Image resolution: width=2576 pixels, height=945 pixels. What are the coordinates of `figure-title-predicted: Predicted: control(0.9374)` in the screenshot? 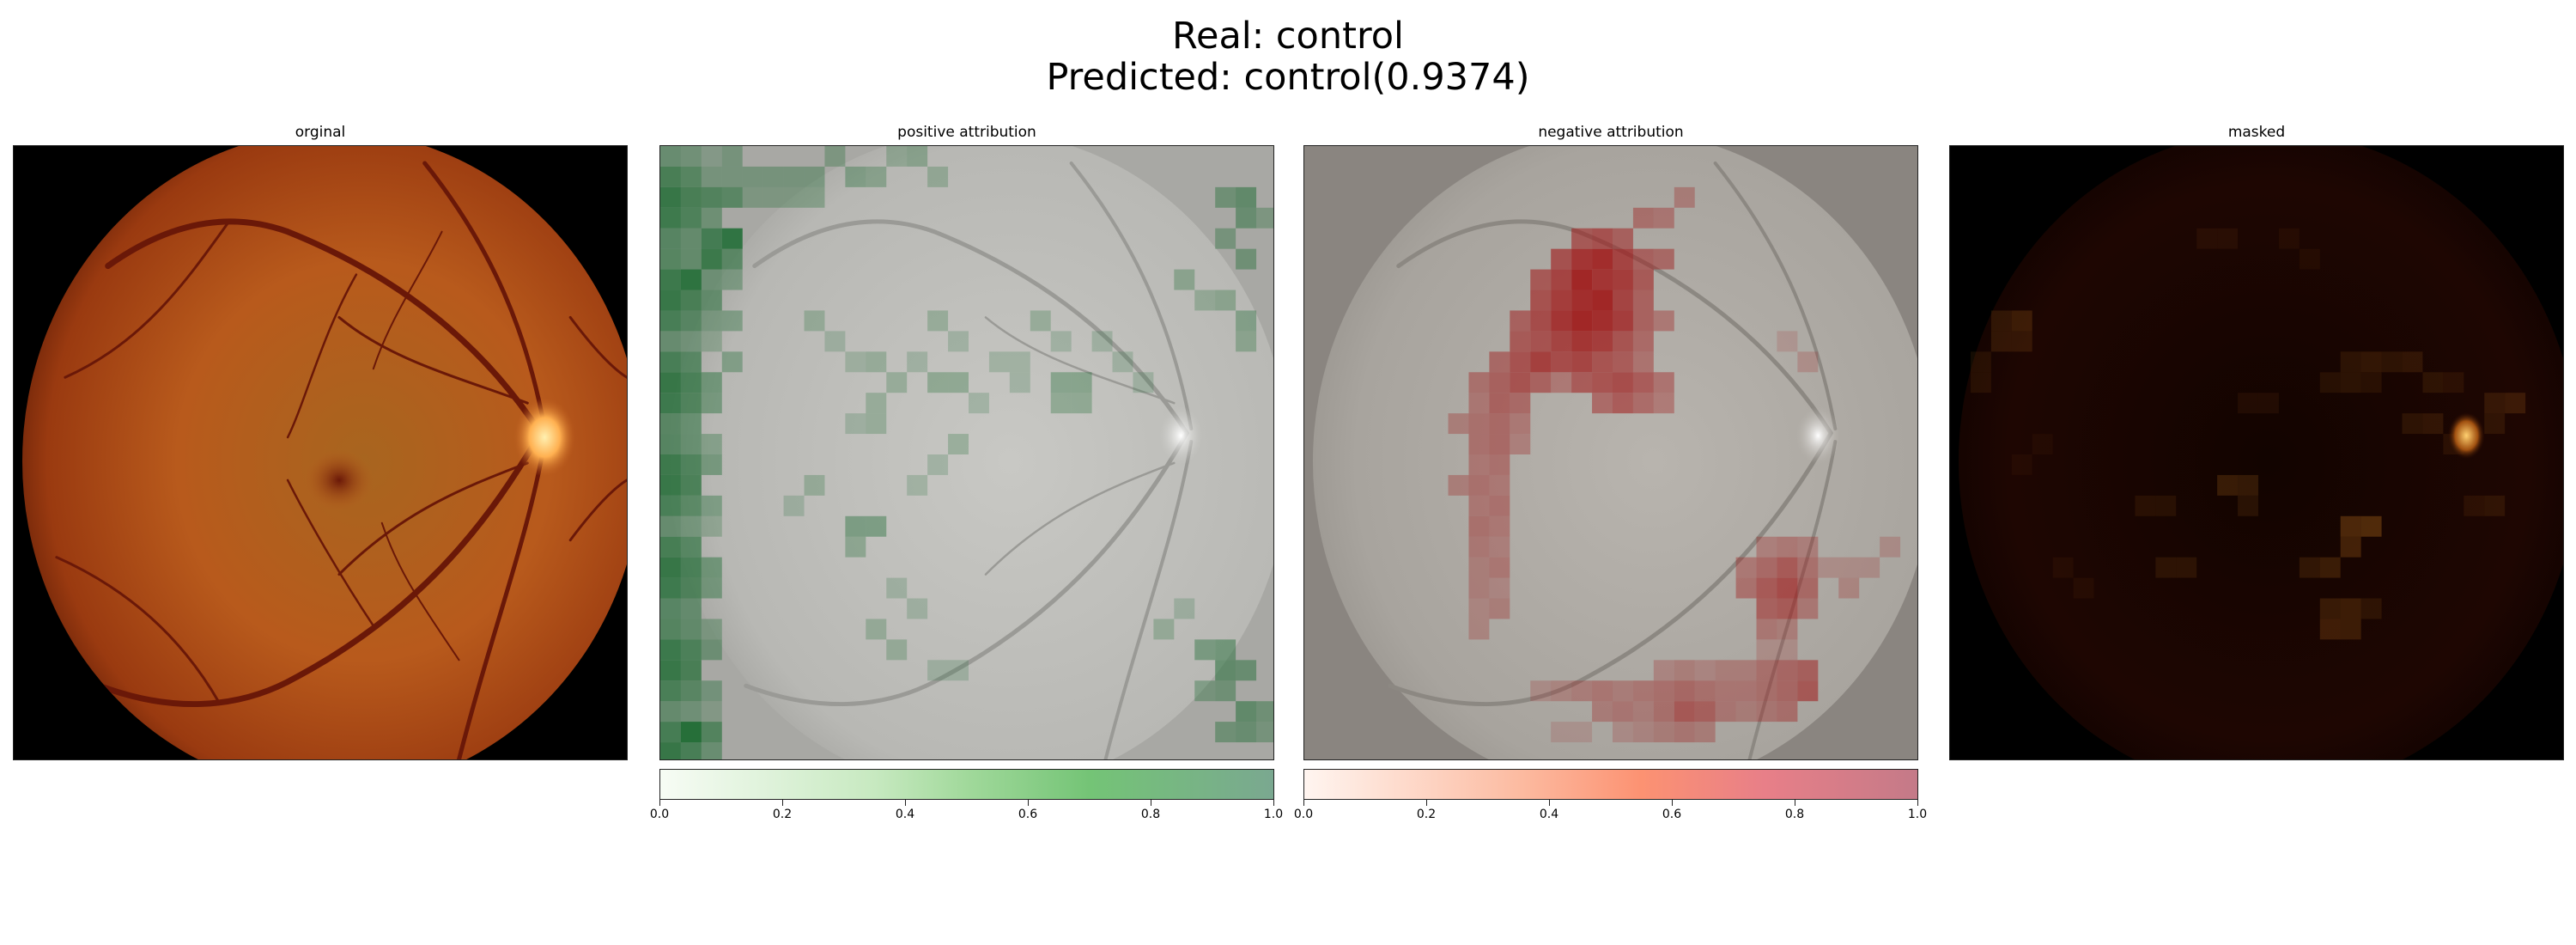 It's located at (1288, 77).